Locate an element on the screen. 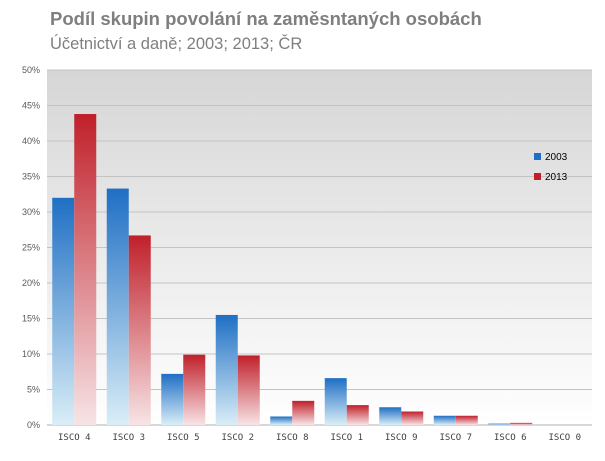 The height and width of the screenshot is (461, 605). y-tick-label: 25% is located at coordinates (31, 248).